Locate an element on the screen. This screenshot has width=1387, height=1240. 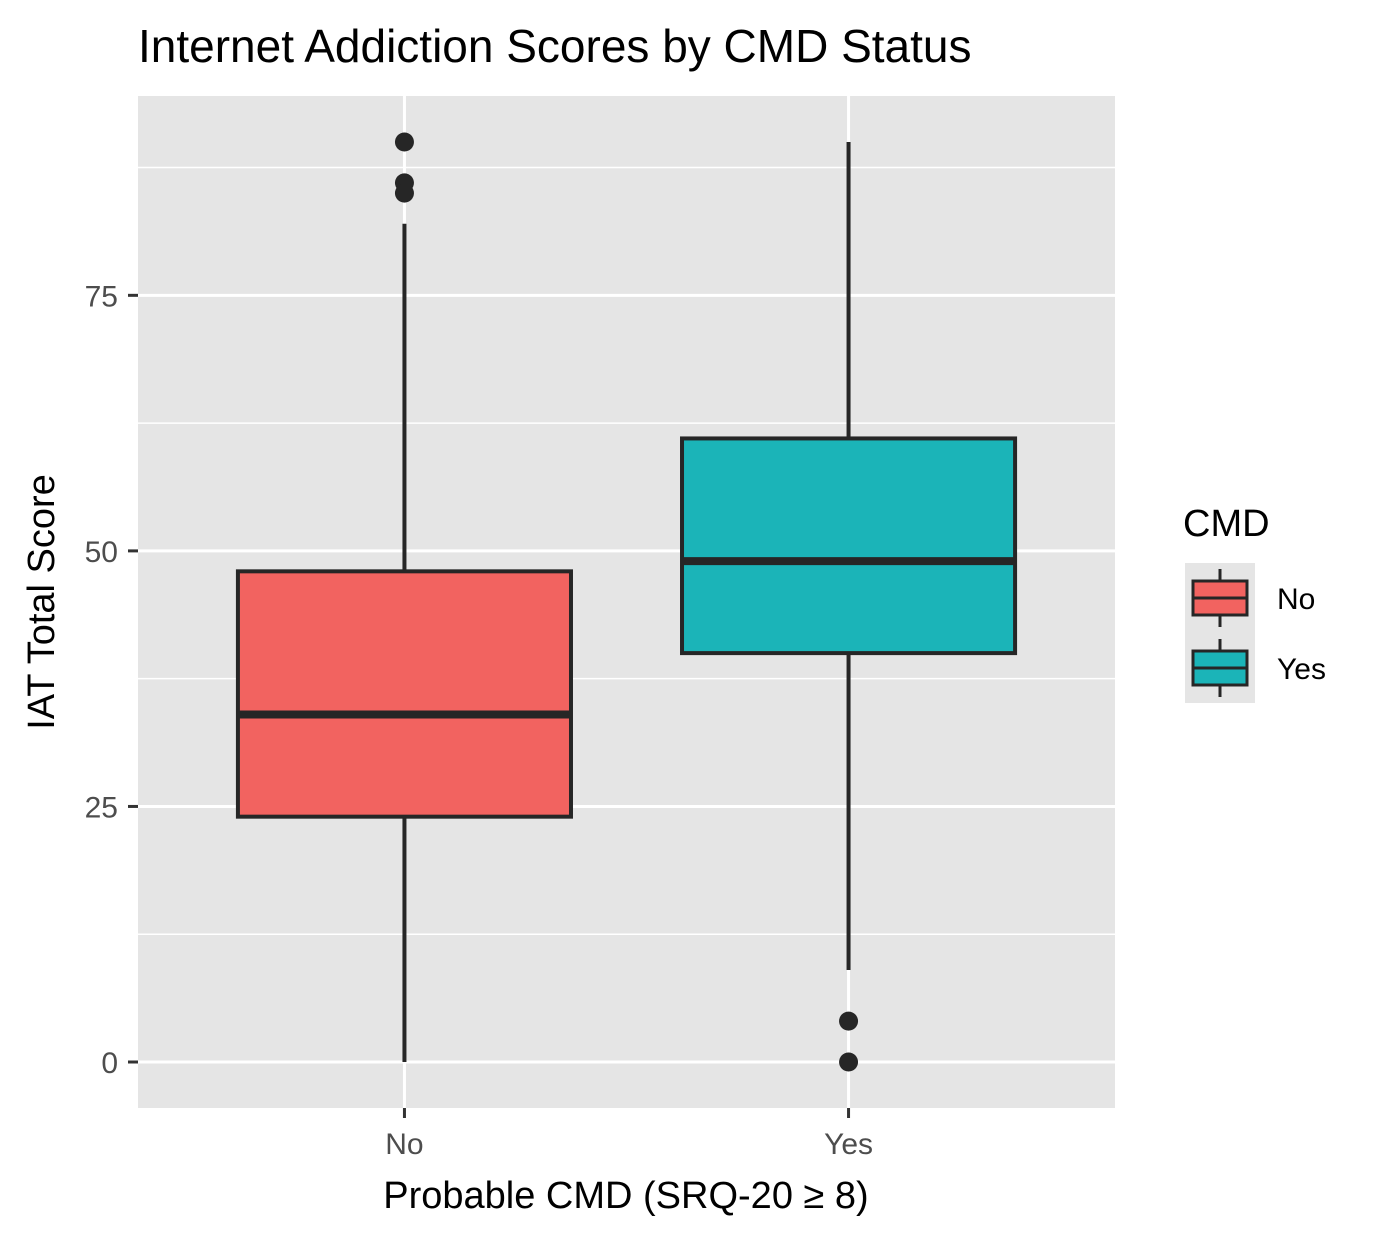
y-tick-label: 25 is located at coordinates (101, 807).